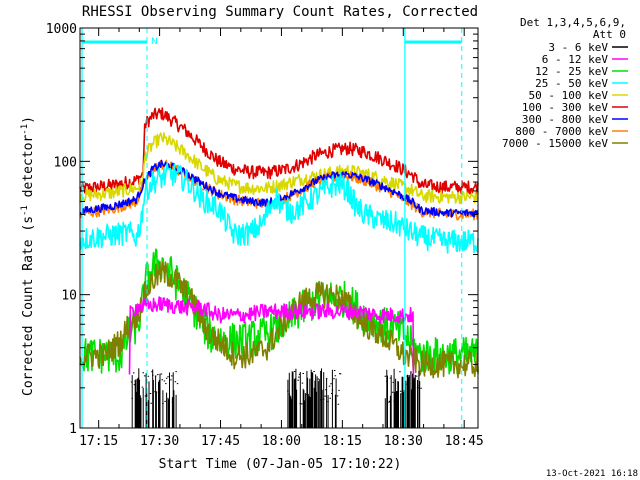 This screenshot has height=480, width=640. Describe the element at coordinates (65, 162) in the screenshot. I see `y-tick-label: 100` at that location.